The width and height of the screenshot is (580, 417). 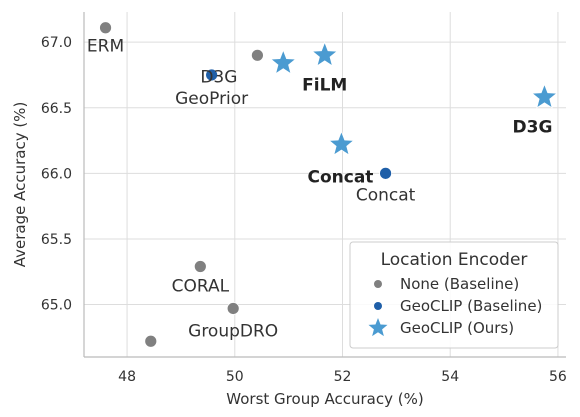 I want to click on y-axis-label: Average Accuracy (%), so click(x=20, y=185).